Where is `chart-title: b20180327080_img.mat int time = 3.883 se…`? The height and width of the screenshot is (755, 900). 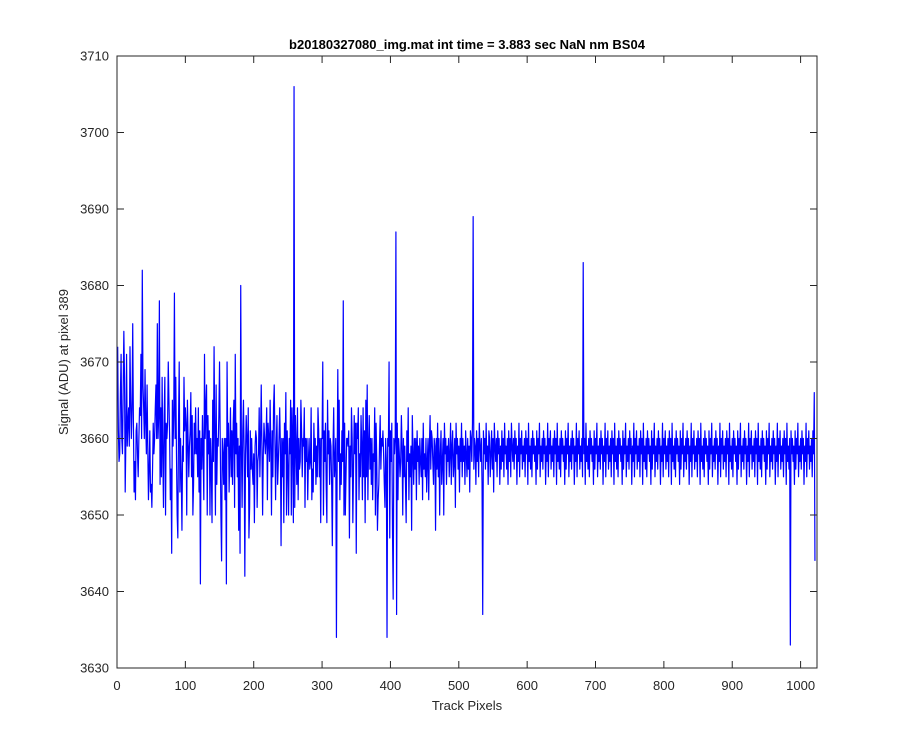
chart-title: b20180327080_img.mat int time = 3.883 se… is located at coordinates (467, 44).